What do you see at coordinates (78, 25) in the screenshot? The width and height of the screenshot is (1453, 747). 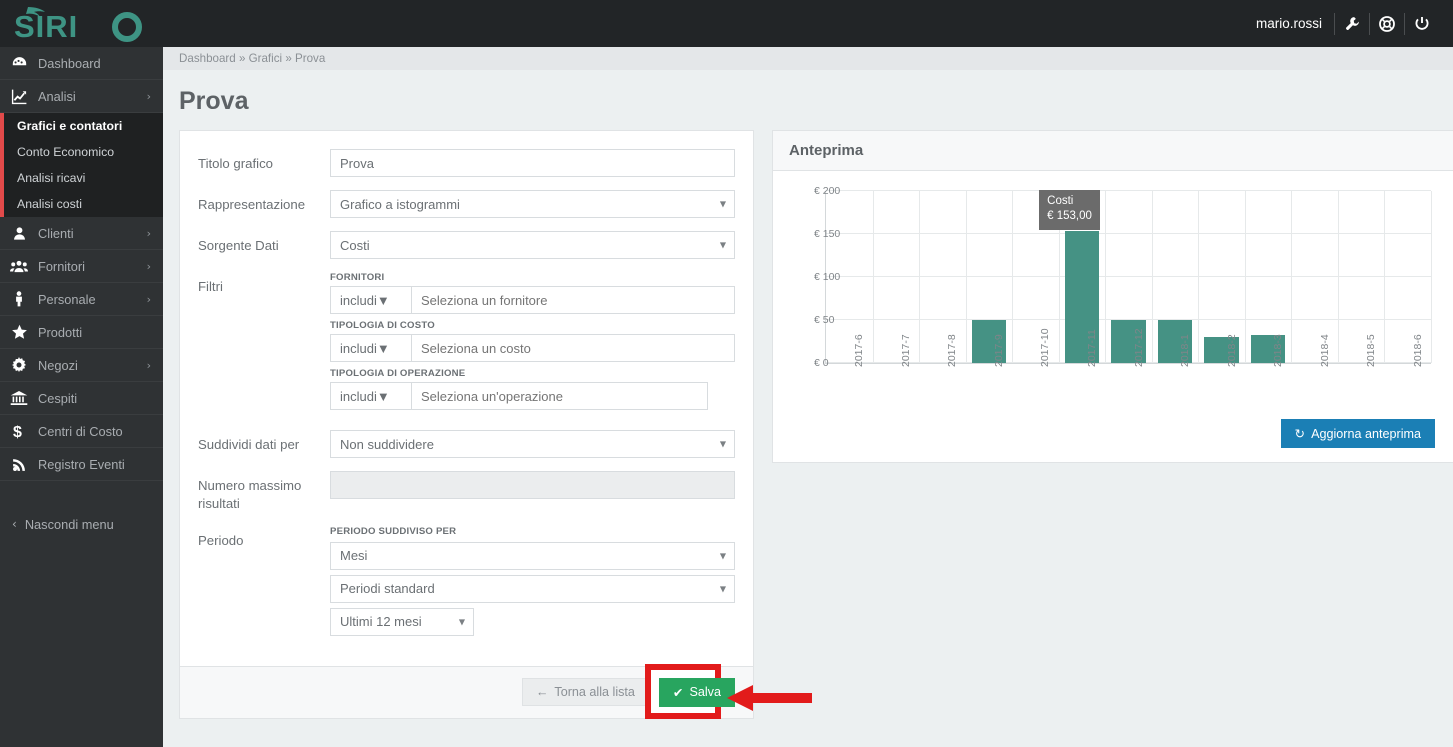 I see `sirio-logo-icon: SIRI` at bounding box center [78, 25].